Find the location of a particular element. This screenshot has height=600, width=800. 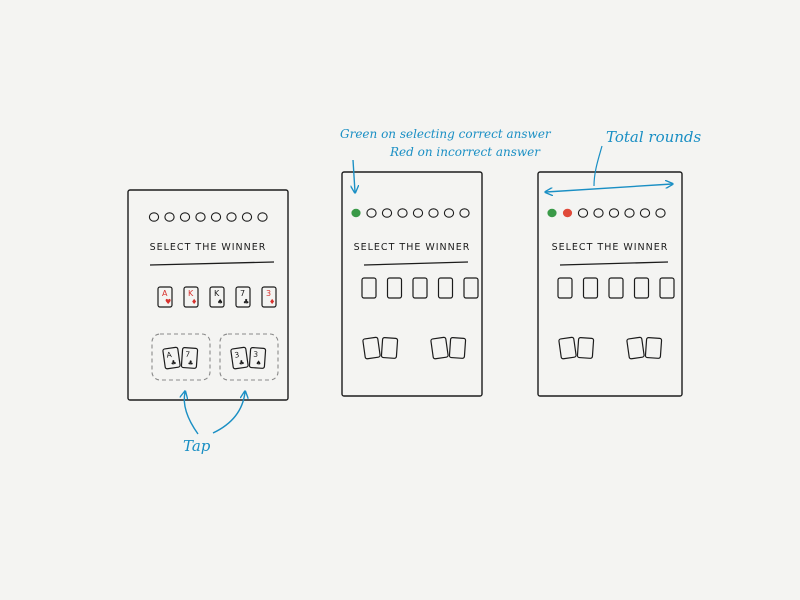

board-card: 7♣ is located at coordinates (243, 297).